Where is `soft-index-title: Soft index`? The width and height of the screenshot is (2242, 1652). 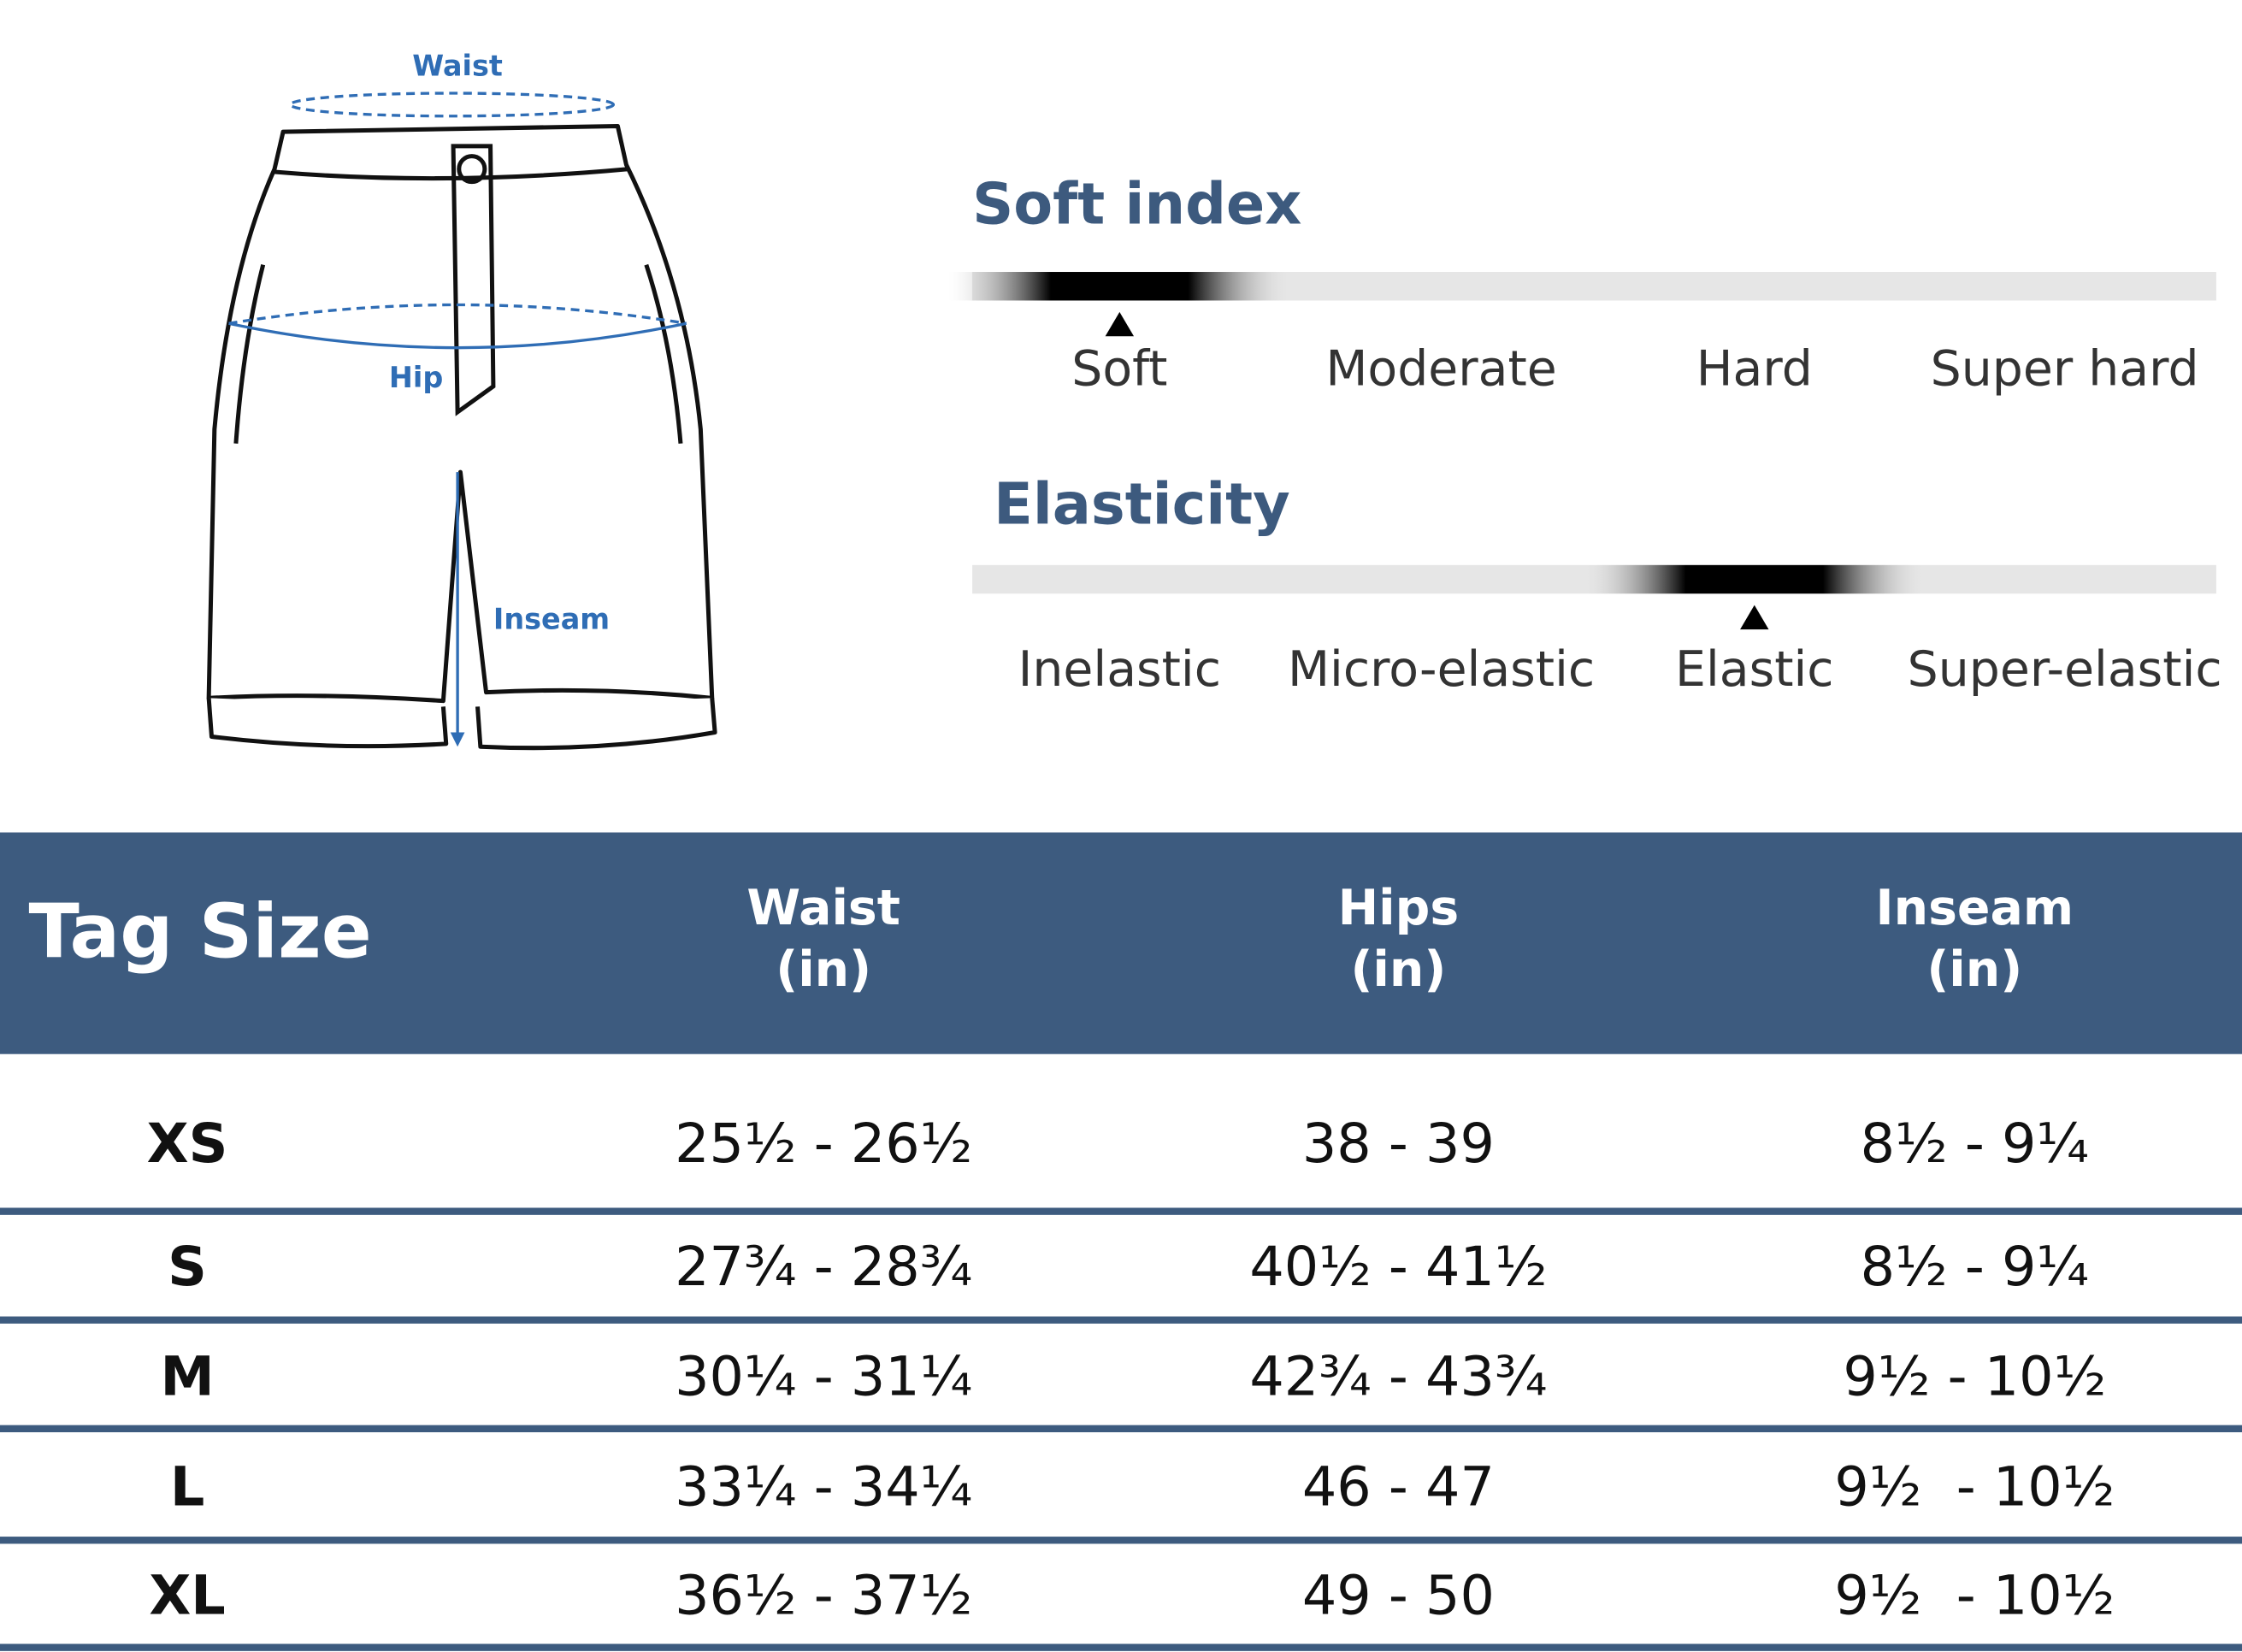 soft-index-title: Soft index is located at coordinates (1136, 203).